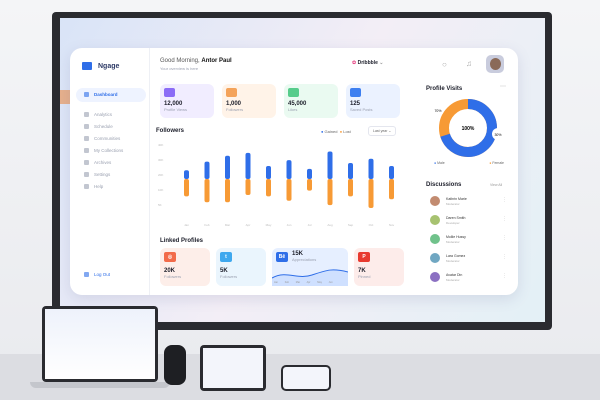 This screenshot has width=600, height=400. Describe the element at coordinates (111, 127) in the screenshot. I see `sidebar-item-schedule: Schedule` at that location.